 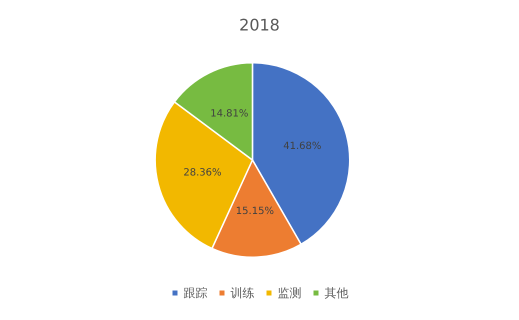 What do you see at coordinates (290, 293) in the screenshot?
I see `legend-label: 监测` at bounding box center [290, 293].